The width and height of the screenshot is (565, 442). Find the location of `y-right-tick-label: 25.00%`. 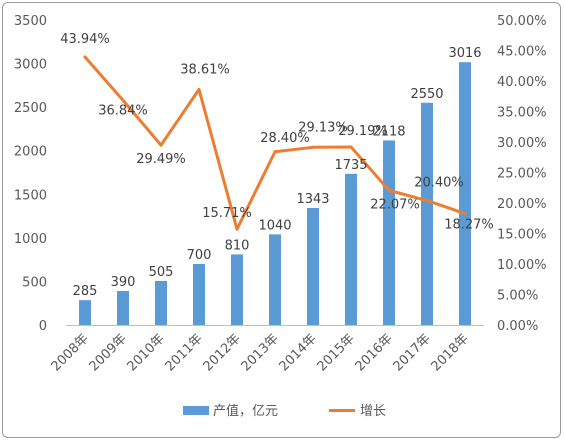

y-right-tick-label: 25.00% is located at coordinates (522, 174).